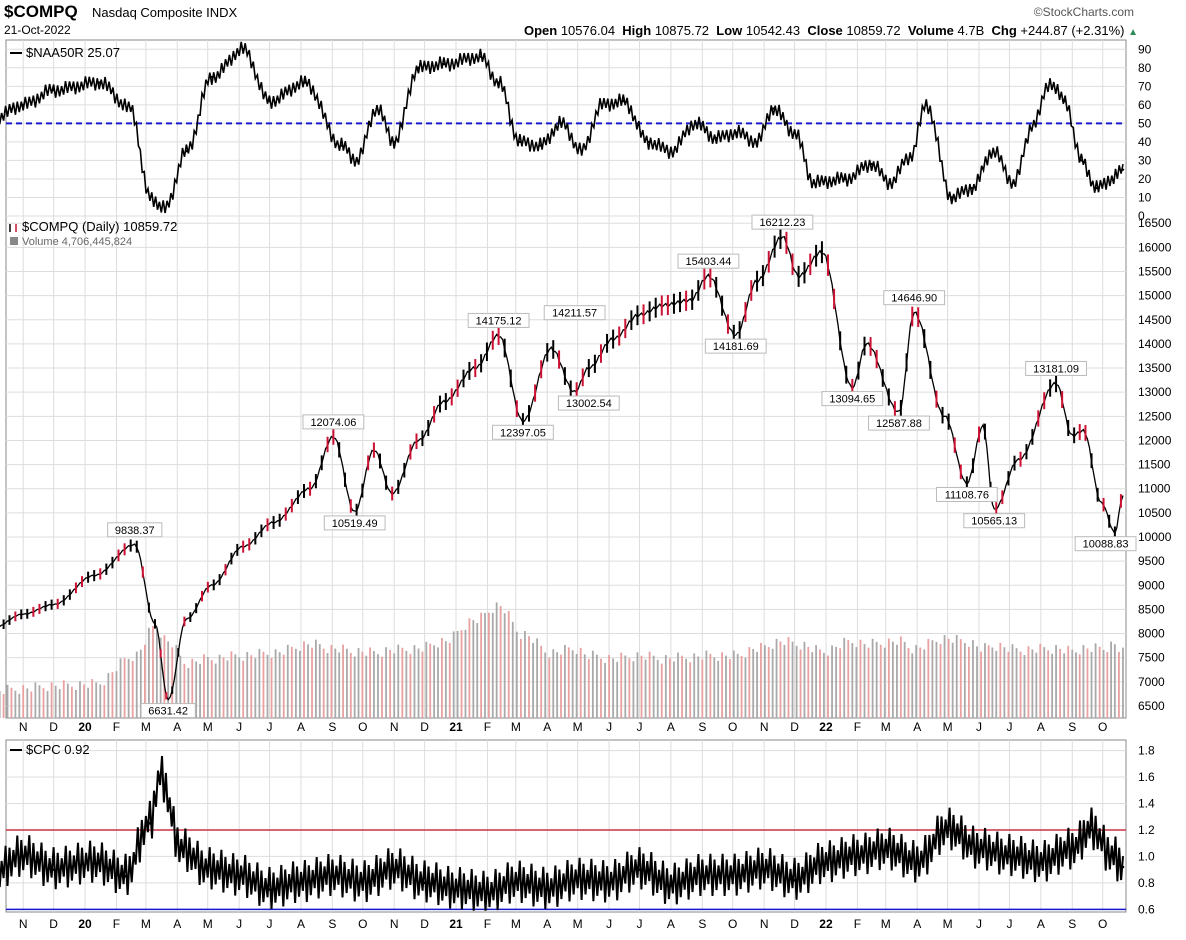 The width and height of the screenshot is (1186, 940). I want to click on annotation-label: 13094.65, so click(852, 400).